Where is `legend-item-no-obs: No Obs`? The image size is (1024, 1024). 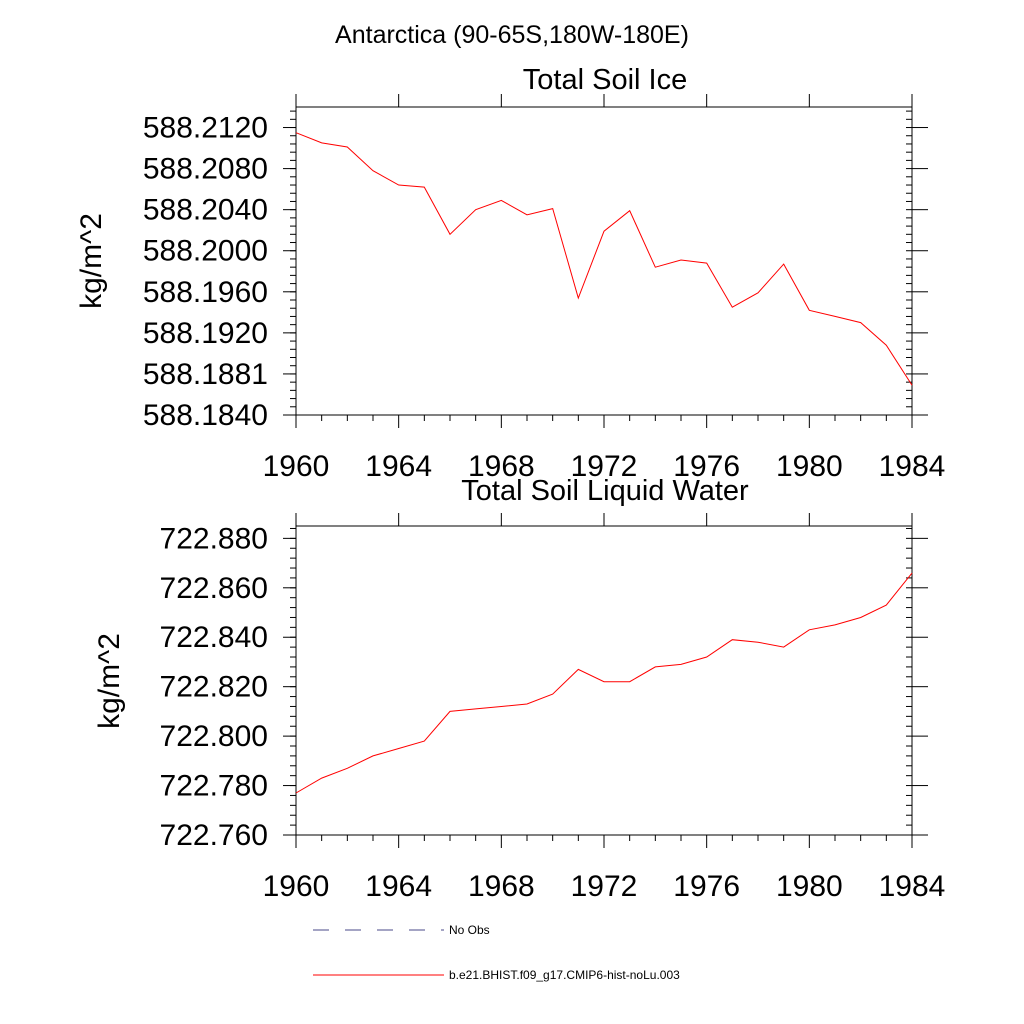 legend-item-no-obs: No Obs is located at coordinates (401, 930).